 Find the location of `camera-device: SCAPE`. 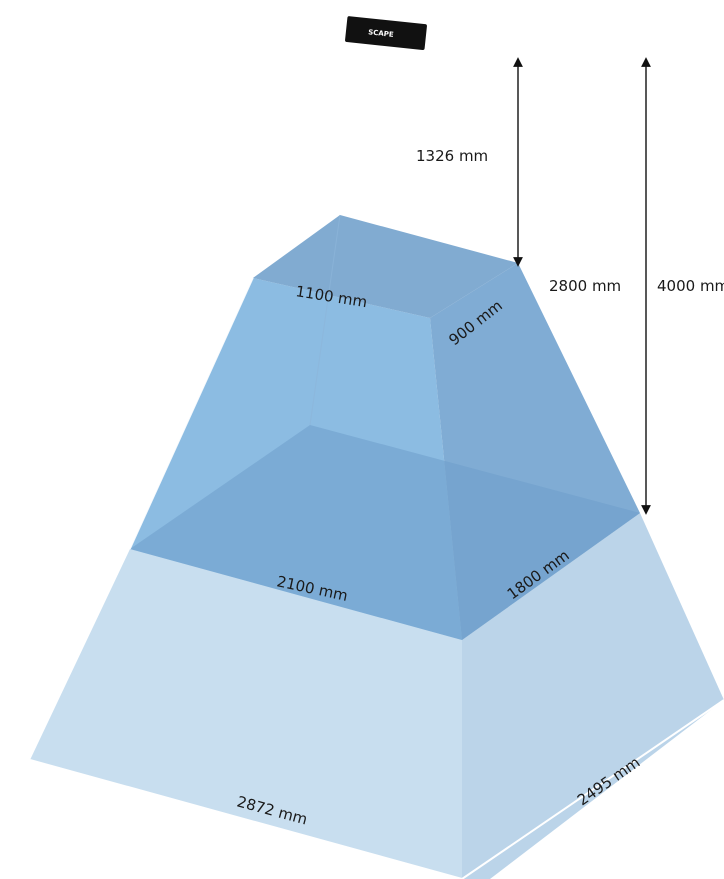

camera-device: SCAPE is located at coordinates (386, 33).